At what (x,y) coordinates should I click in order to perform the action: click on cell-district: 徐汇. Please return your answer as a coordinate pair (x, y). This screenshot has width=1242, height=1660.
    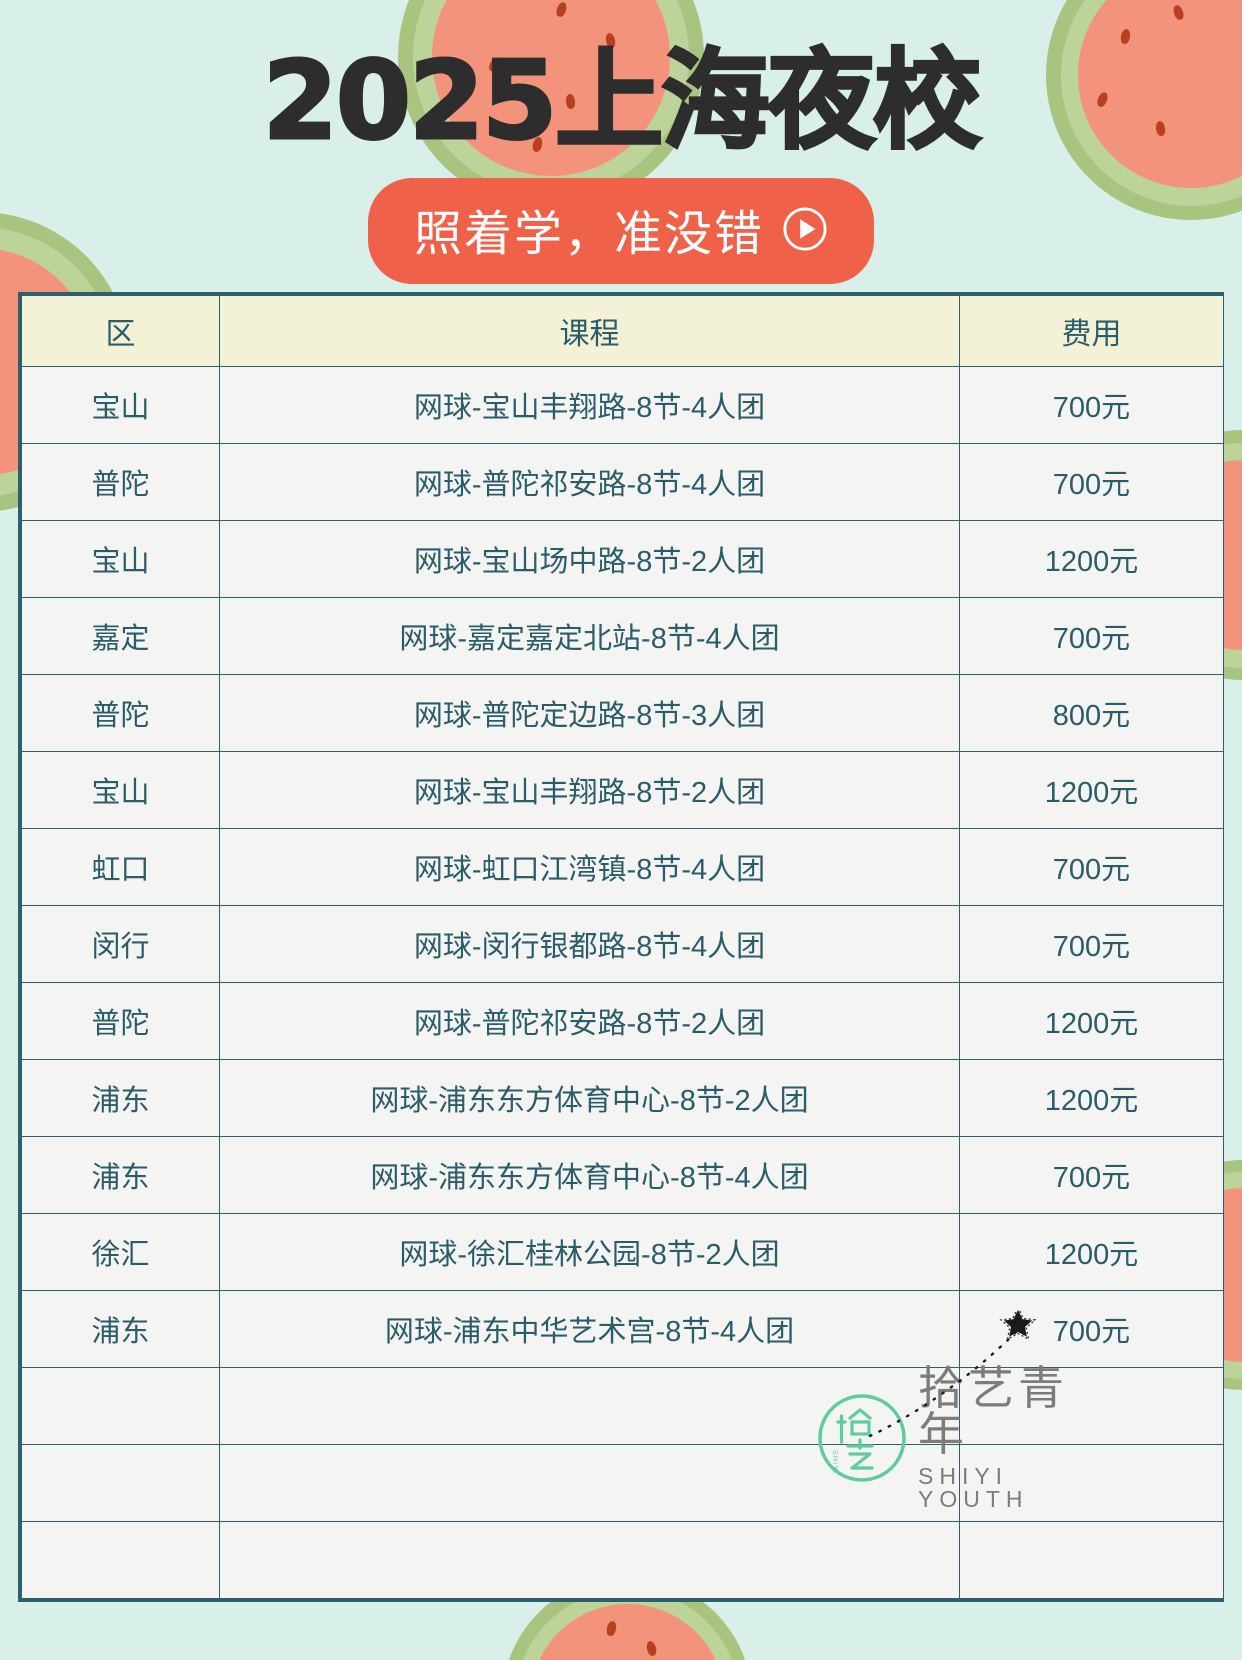
    Looking at the image, I should click on (120, 1252).